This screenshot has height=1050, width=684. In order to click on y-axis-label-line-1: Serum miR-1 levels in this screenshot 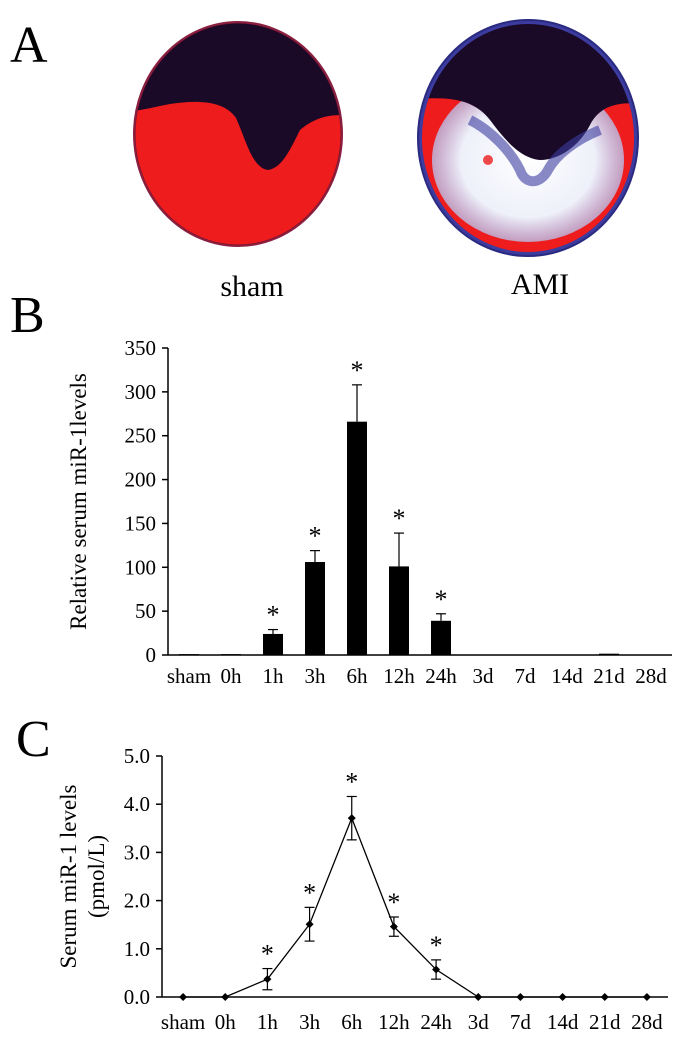, I will do `click(68, 876)`.